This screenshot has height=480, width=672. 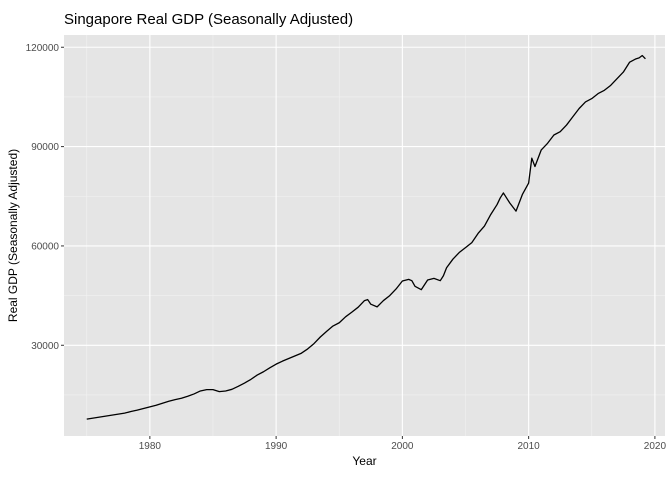 I want to click on chart-title: Singapore Real GDP (Seasonally Adjusted), so click(x=208, y=19).